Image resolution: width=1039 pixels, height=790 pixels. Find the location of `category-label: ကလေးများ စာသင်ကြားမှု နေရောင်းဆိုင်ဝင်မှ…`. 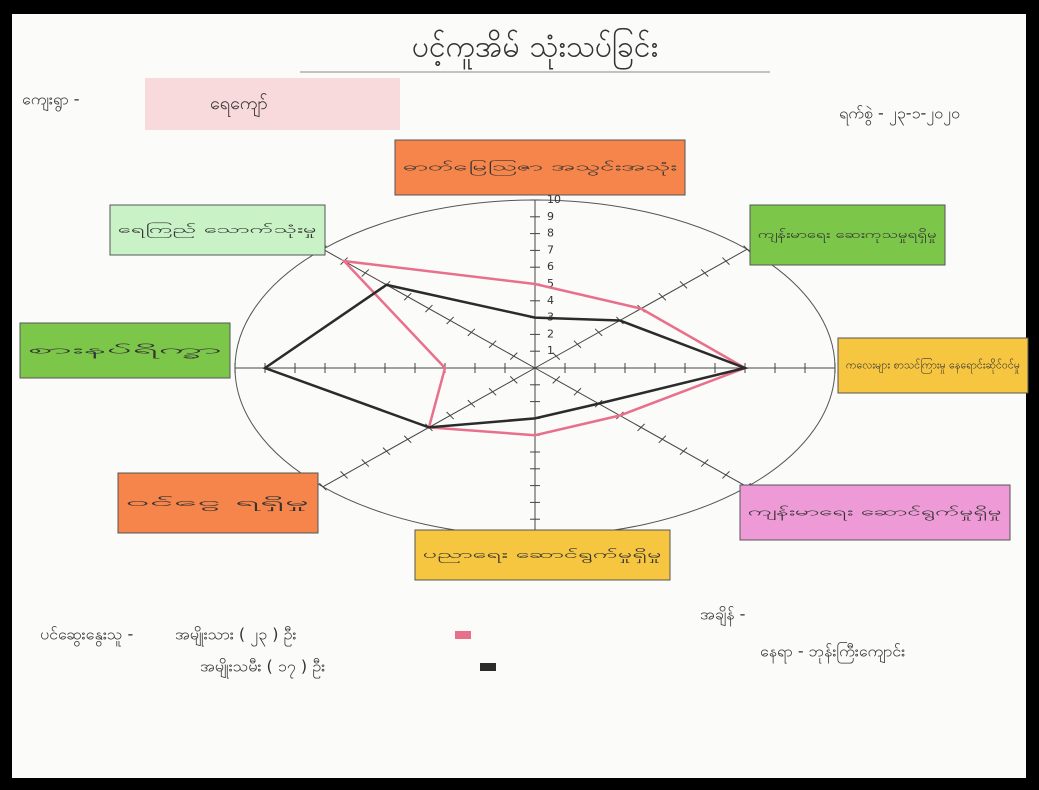

category-label: ကလေးများ စာသင်ကြားမှု နေရောင်းဆိုင်ဝင်မှ… is located at coordinates (933, 366).